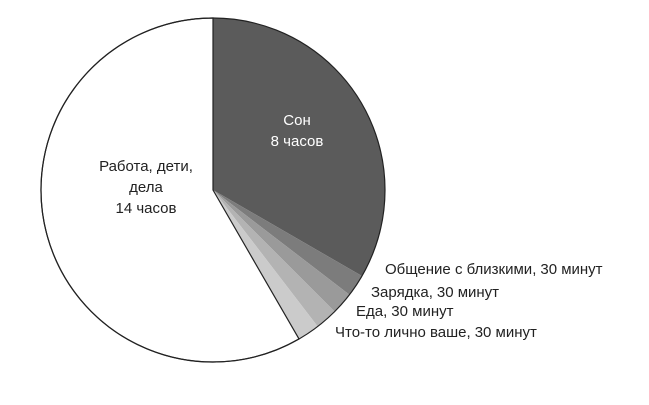 Image resolution: width=649 pixels, height=405 pixels. I want to click on slice-label: Еда30 минут, so click(404, 311).